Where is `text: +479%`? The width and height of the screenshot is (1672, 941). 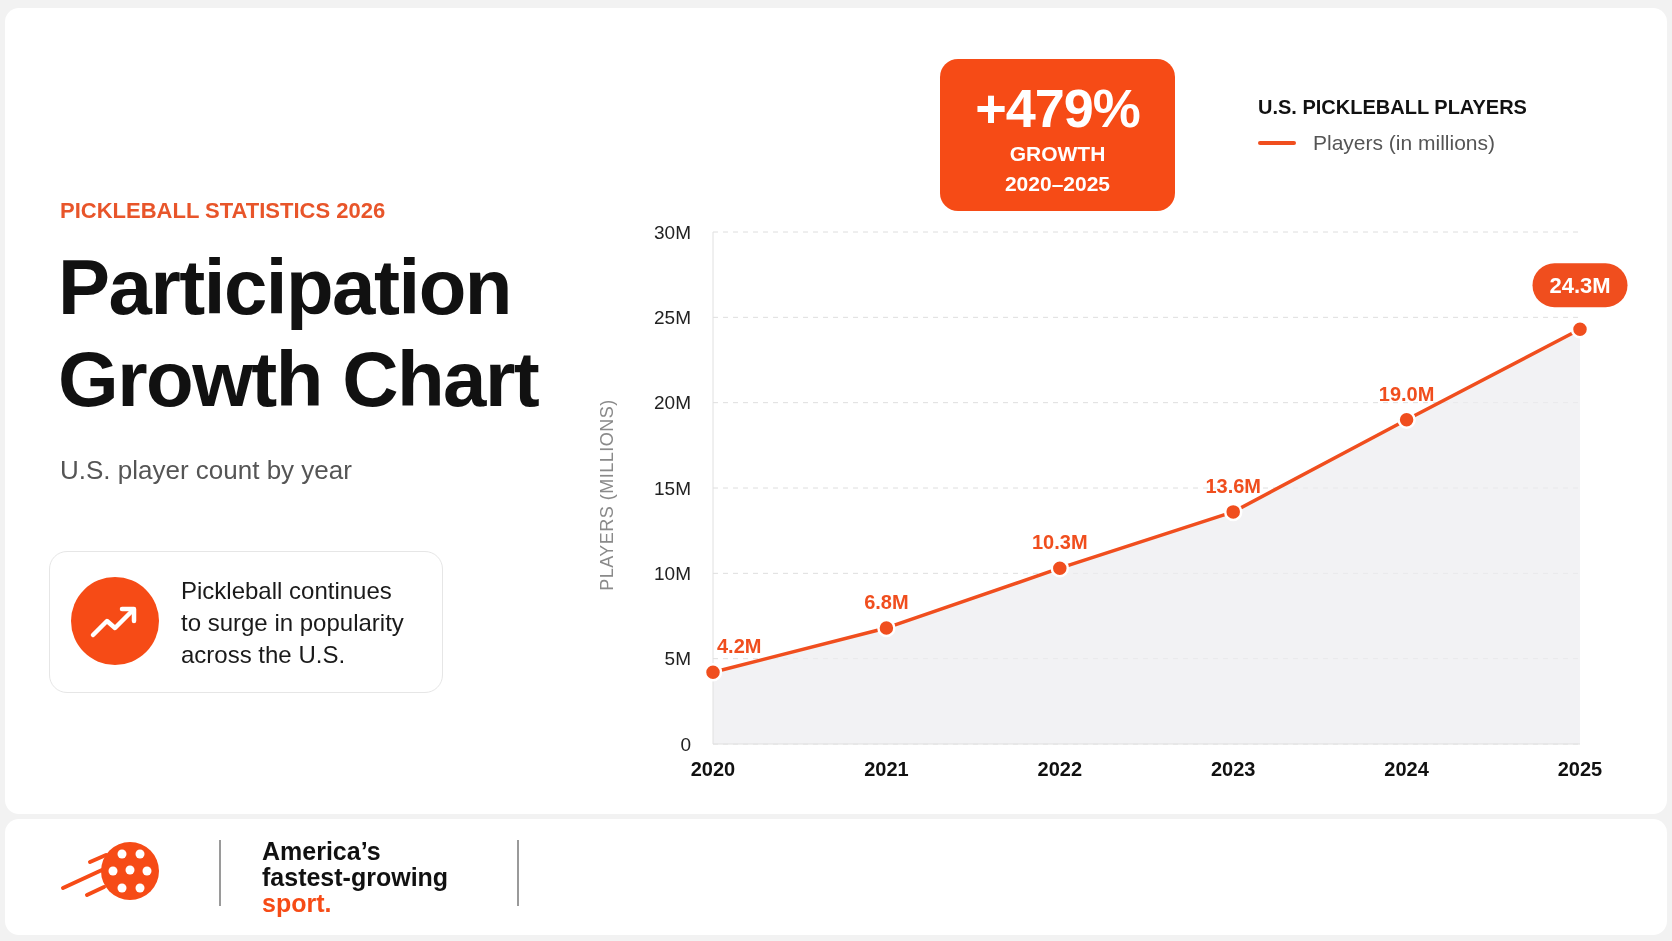 text: +479% is located at coordinates (1057, 108).